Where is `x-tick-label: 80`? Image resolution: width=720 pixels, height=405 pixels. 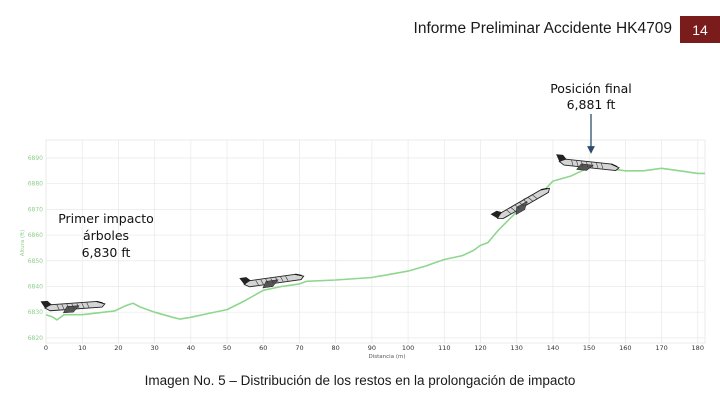 x-tick-label: 80 is located at coordinates (336, 348).